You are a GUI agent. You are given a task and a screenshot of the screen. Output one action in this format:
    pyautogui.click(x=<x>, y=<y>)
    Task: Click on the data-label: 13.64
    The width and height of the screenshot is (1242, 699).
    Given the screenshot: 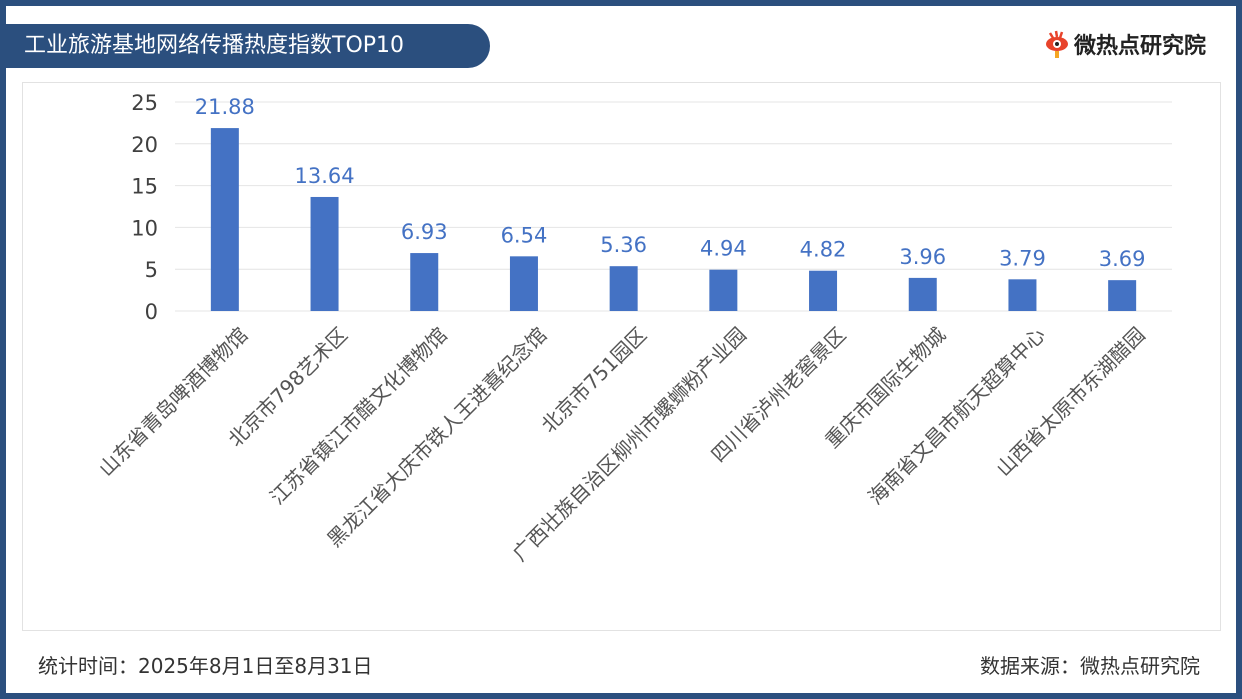 What is the action you would take?
    pyautogui.click(x=324, y=176)
    